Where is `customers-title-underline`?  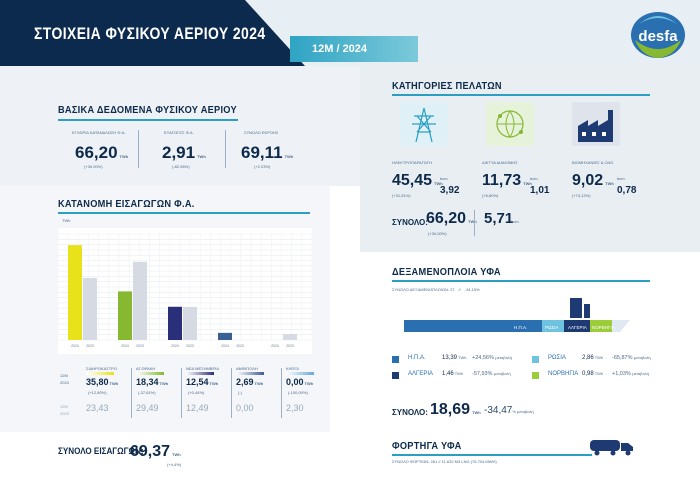 customers-title-underline is located at coordinates (521, 95).